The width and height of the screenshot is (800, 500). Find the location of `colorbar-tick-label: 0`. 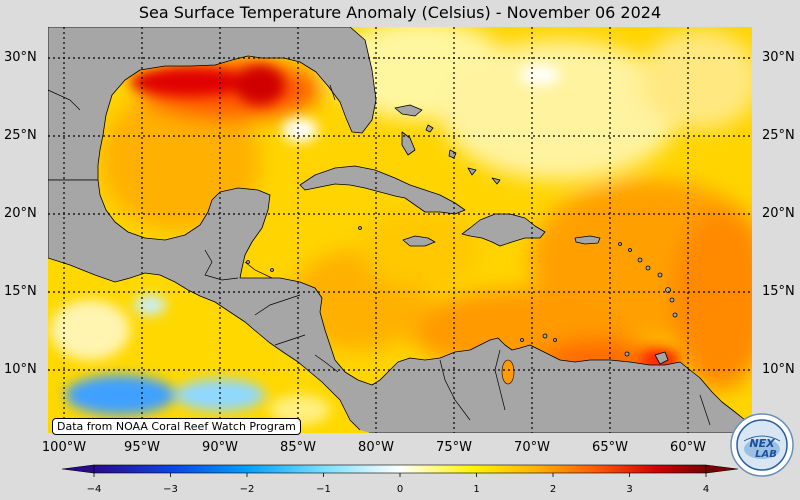

colorbar-tick-label: 0 is located at coordinates (400, 489).